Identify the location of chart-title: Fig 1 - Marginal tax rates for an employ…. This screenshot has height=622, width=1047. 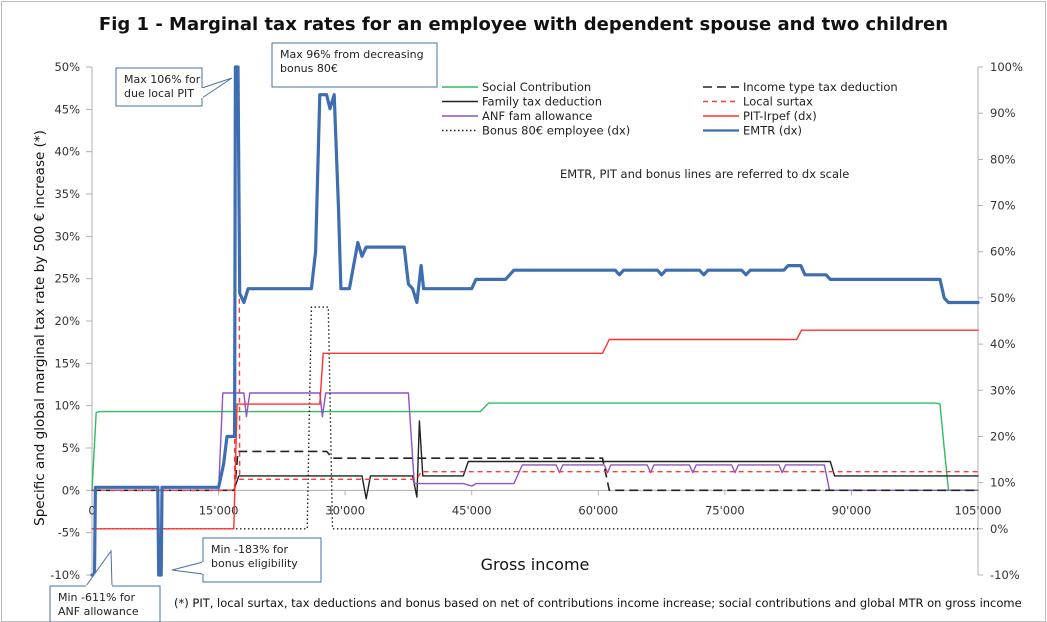
(523, 24).